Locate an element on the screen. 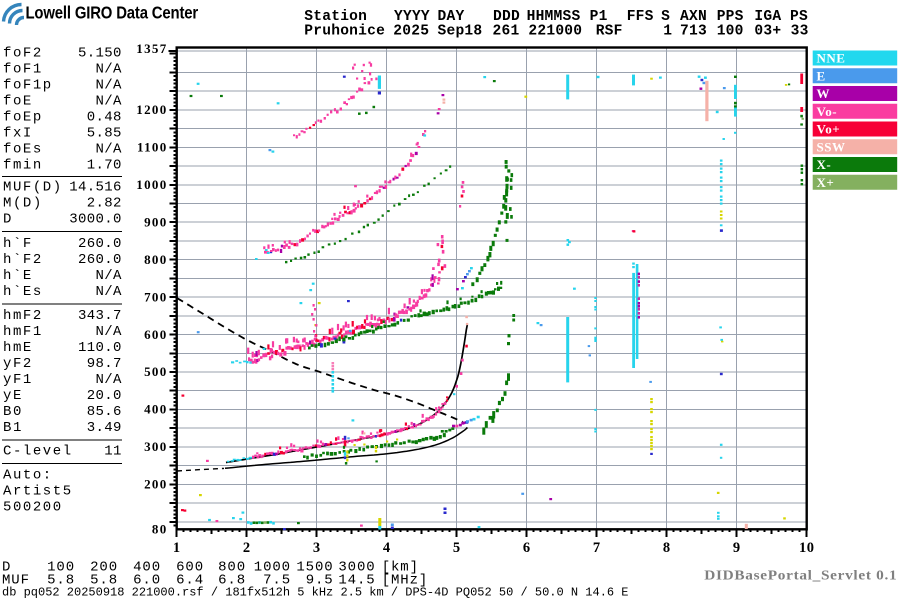  svg-text: foF1p is located at coordinates (28, 85).